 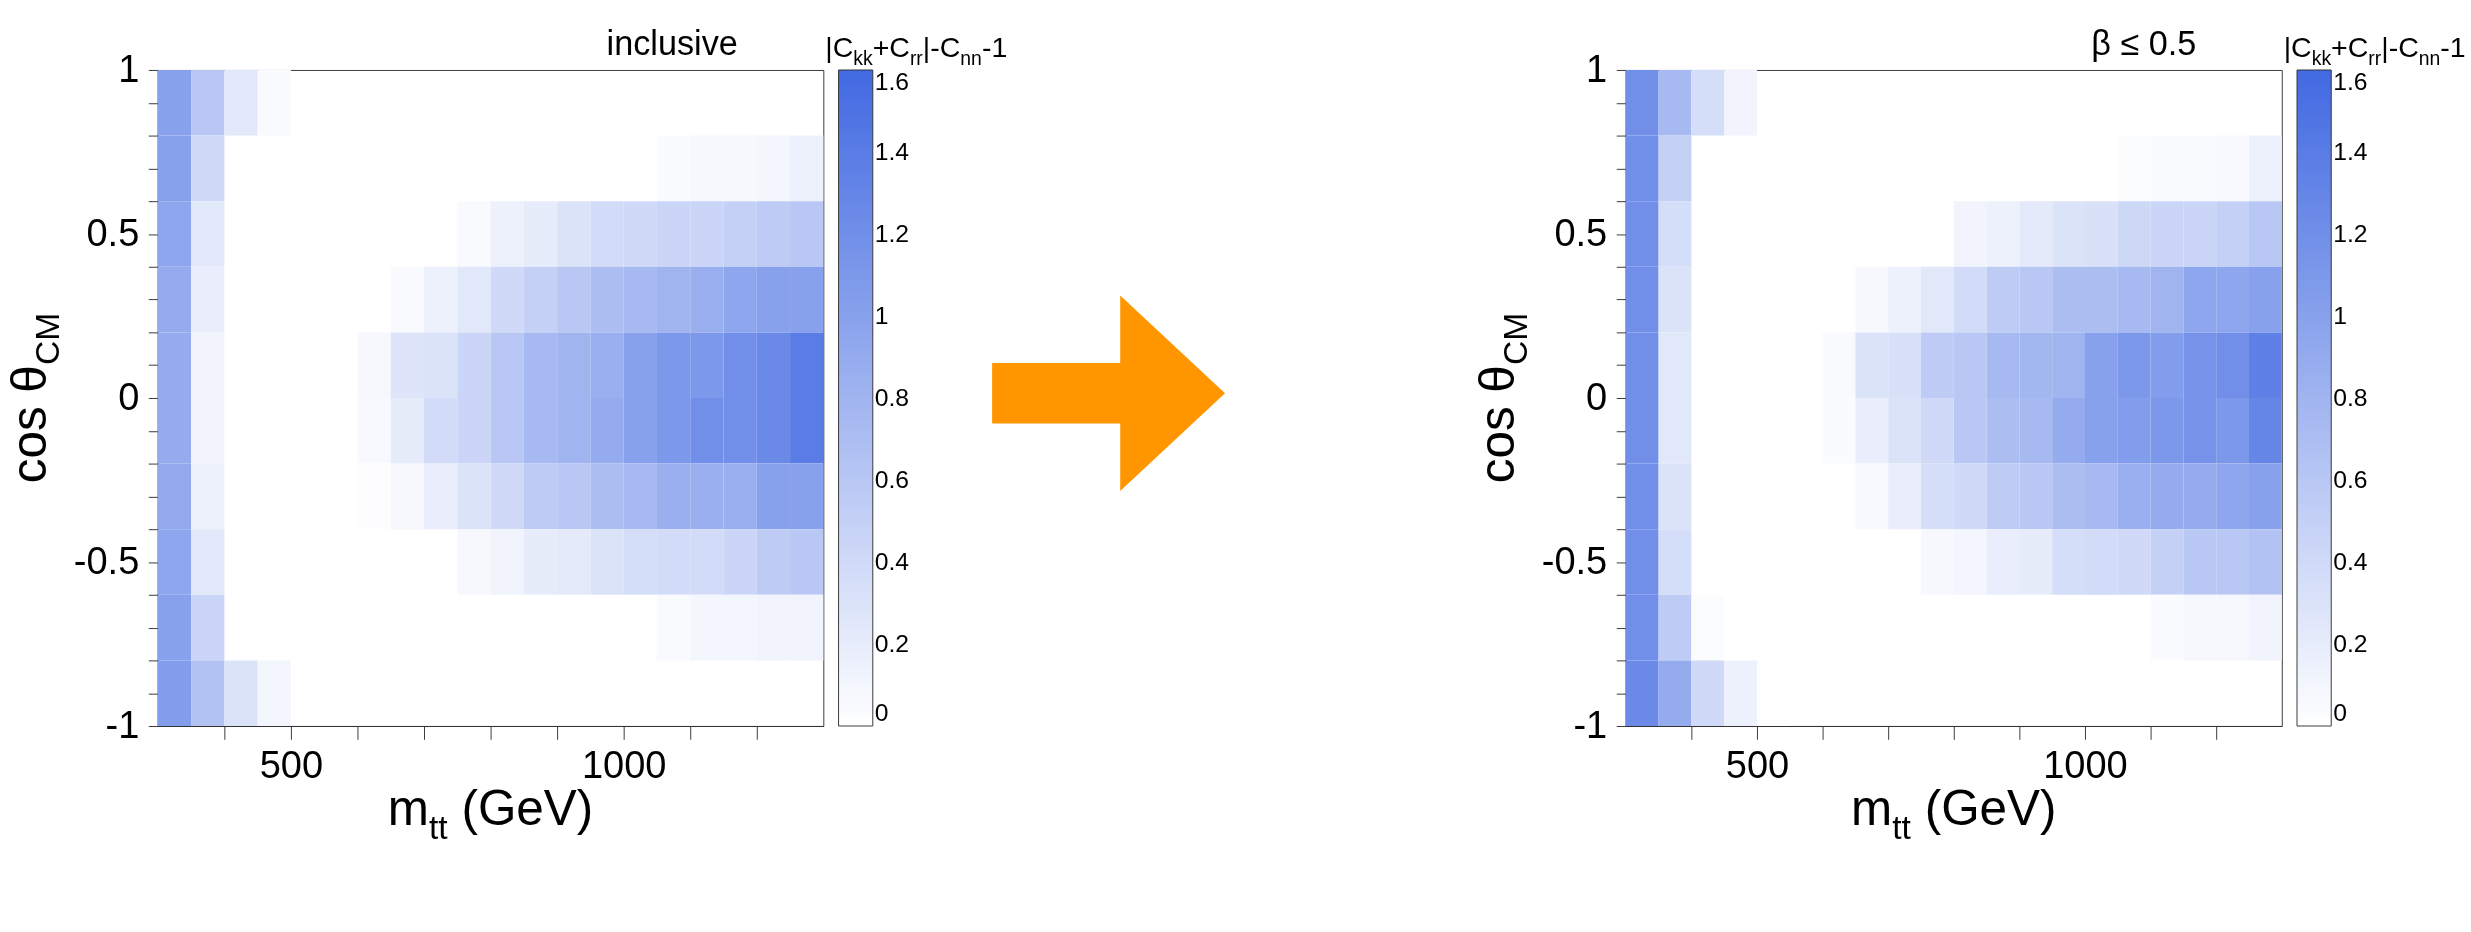 I want to click on chart-title: inclusive, so click(x=672, y=42).